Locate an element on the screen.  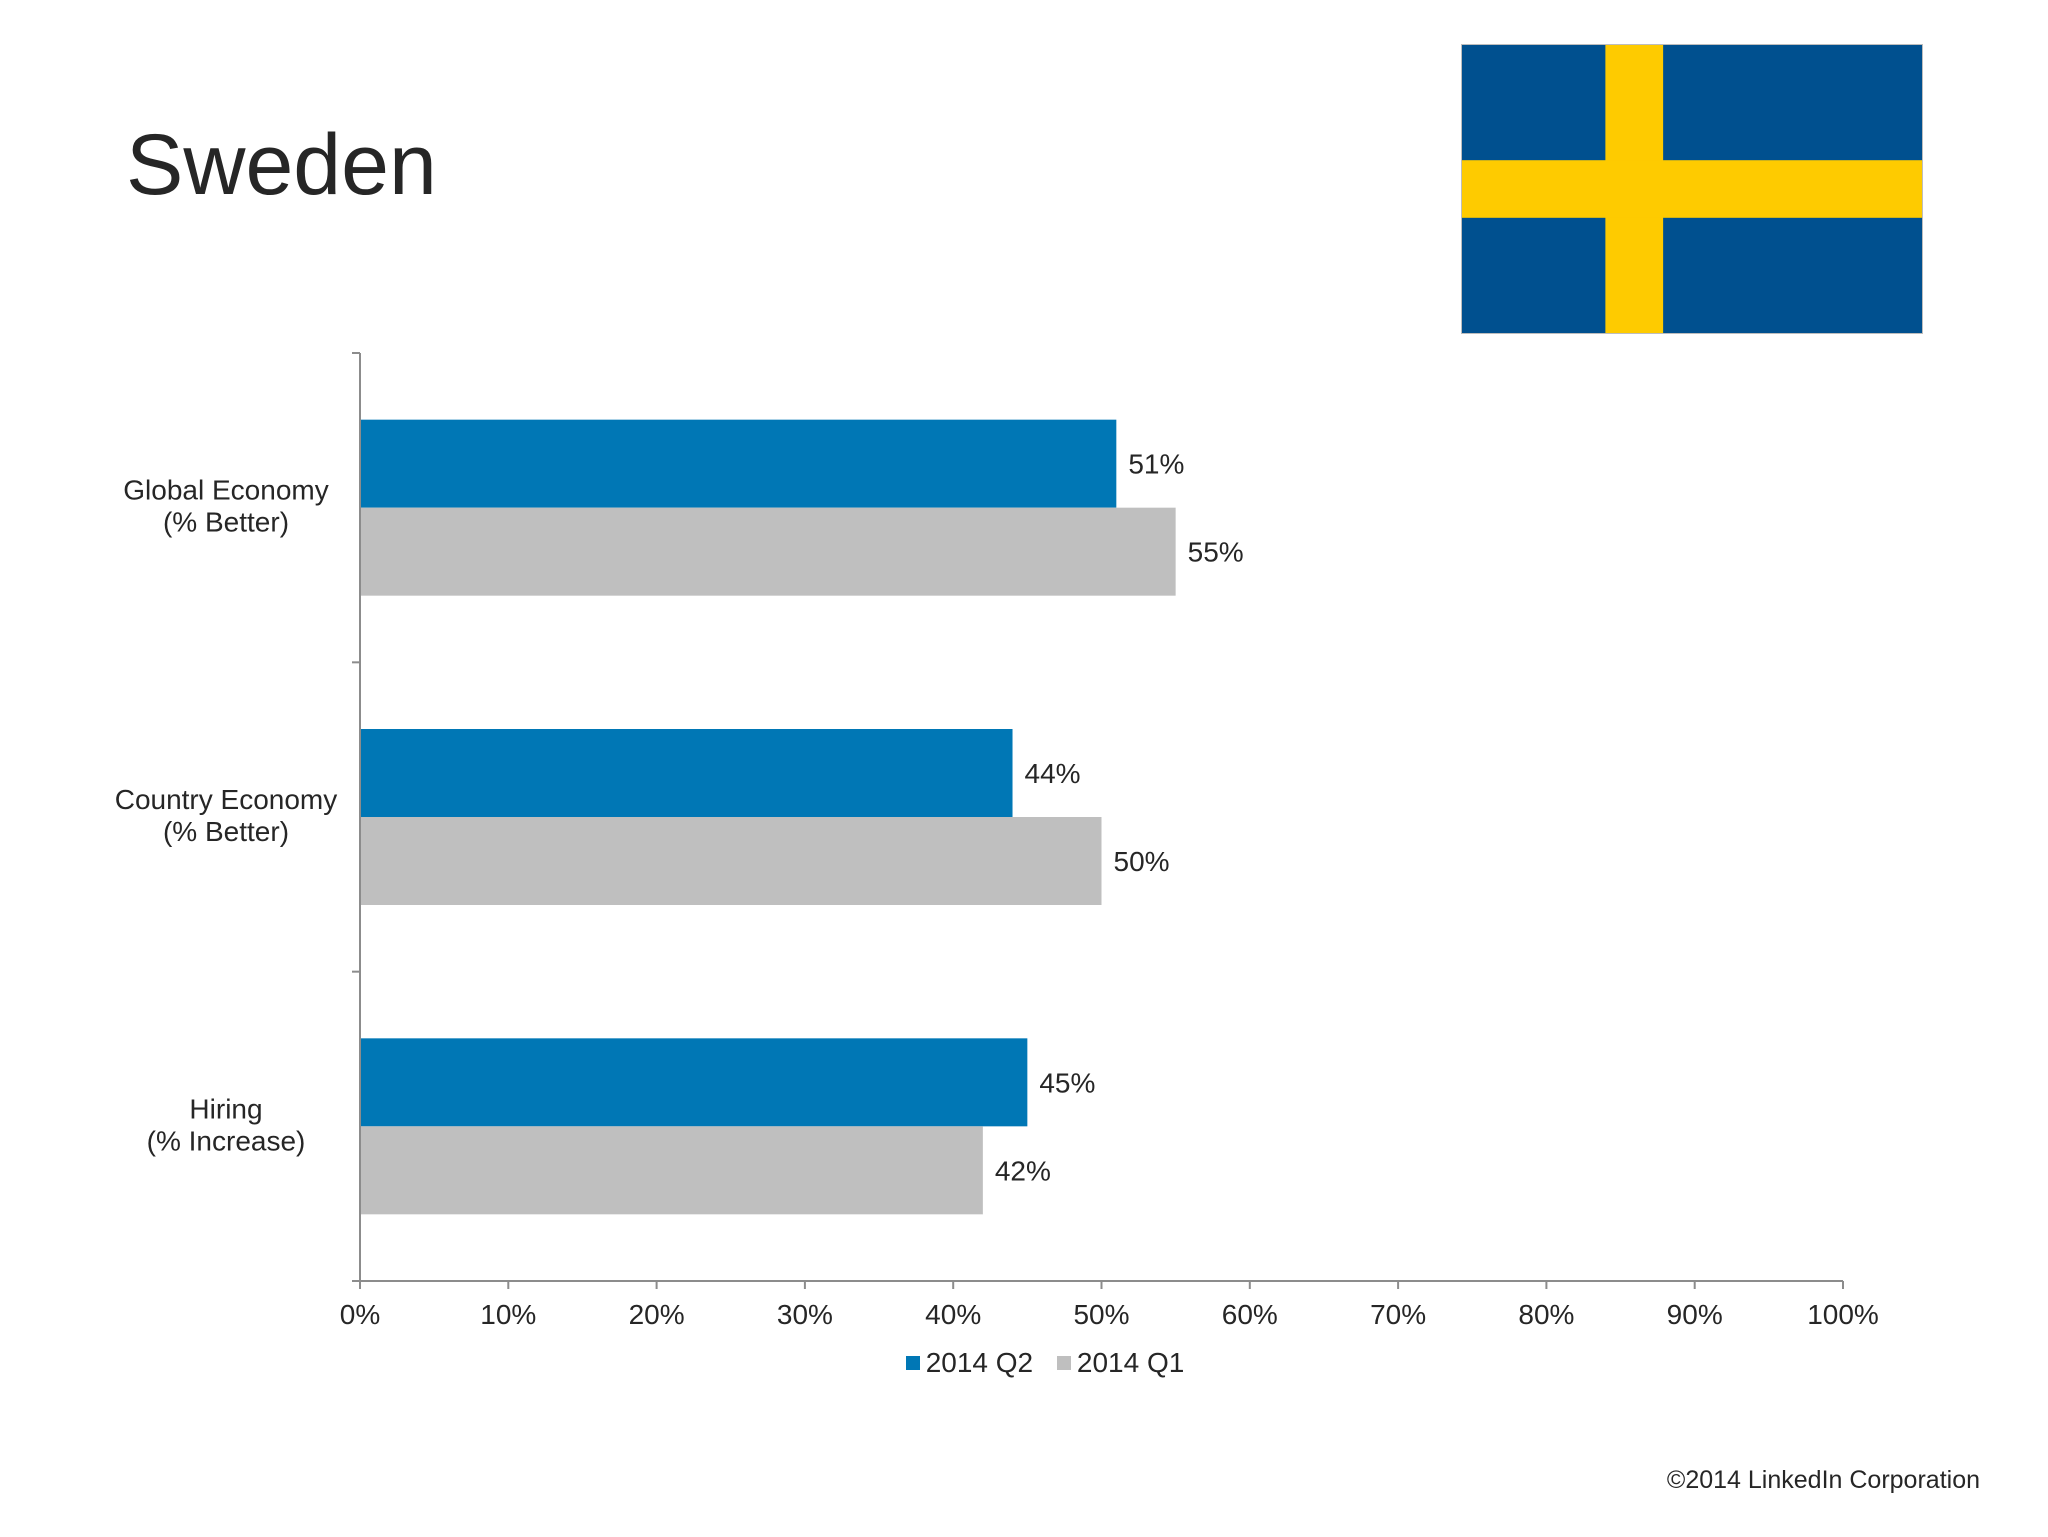
flag-graphic is located at coordinates (1692, 189).